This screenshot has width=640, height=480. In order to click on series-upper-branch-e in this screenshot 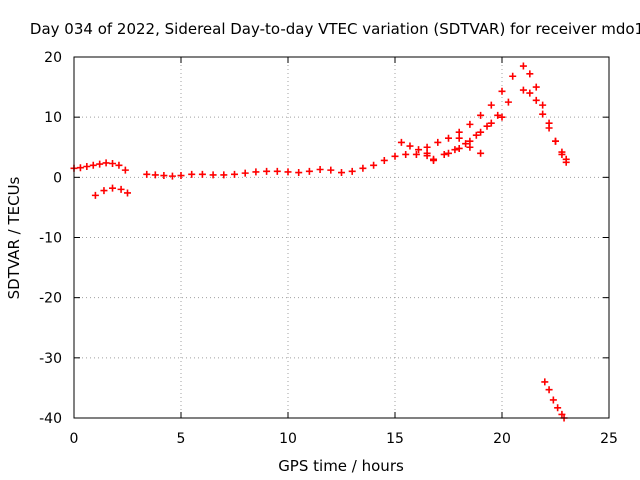, I will do `click(470, 145)`.